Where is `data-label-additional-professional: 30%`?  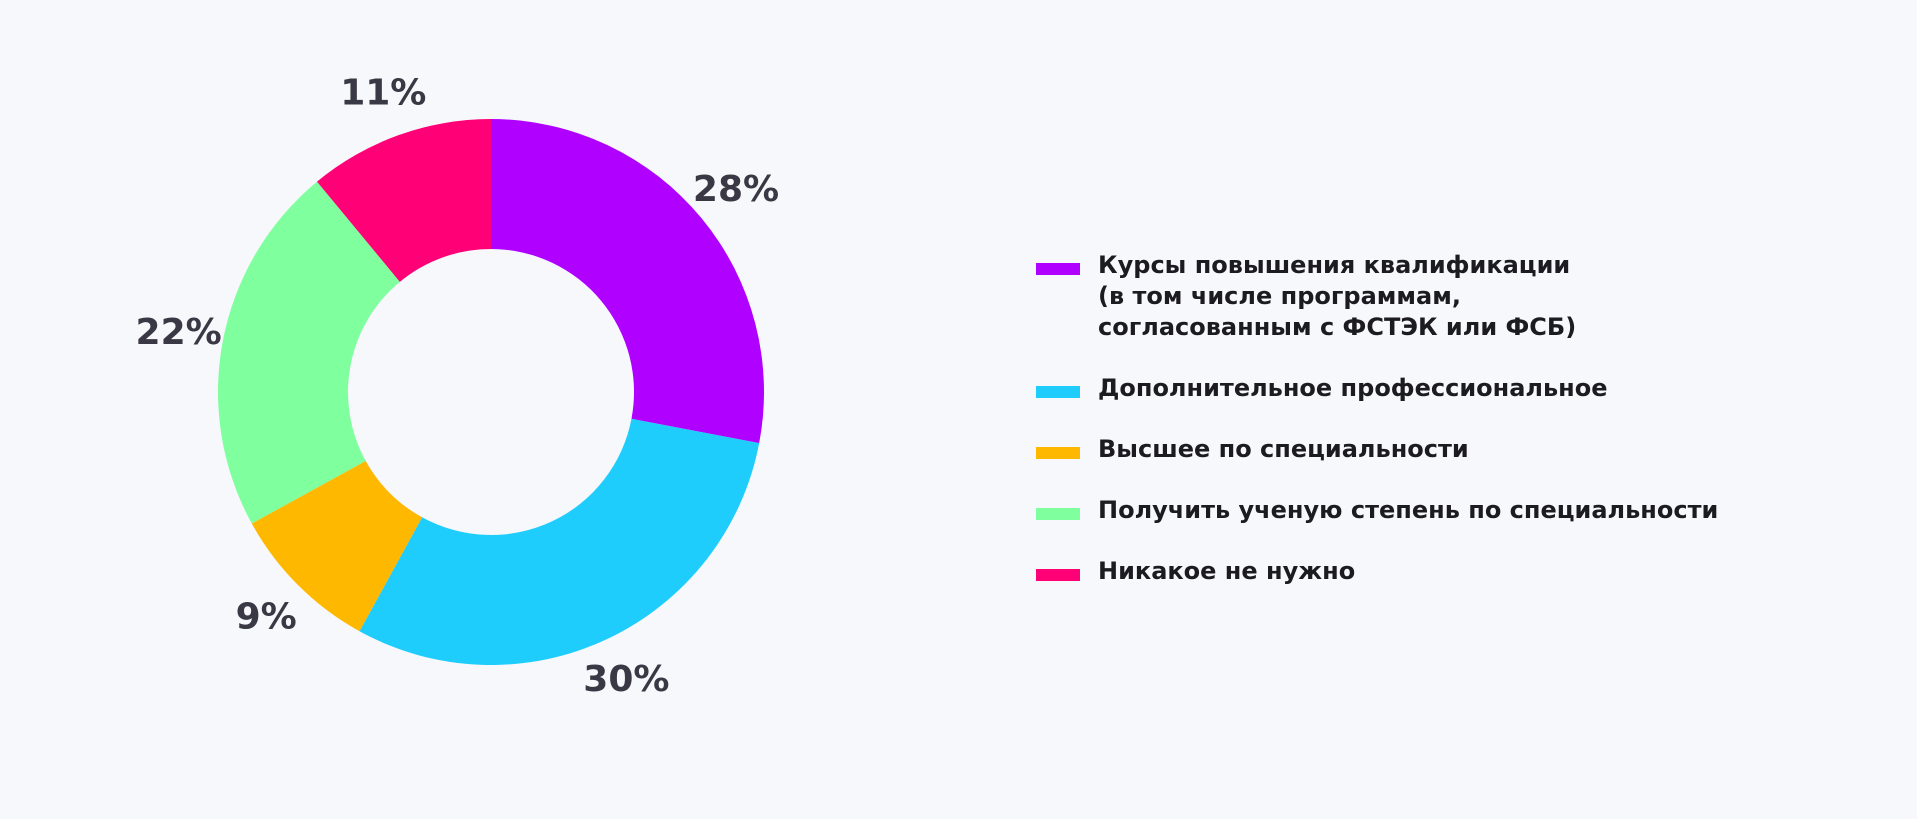 data-label-additional-professional: 30% is located at coordinates (626, 679).